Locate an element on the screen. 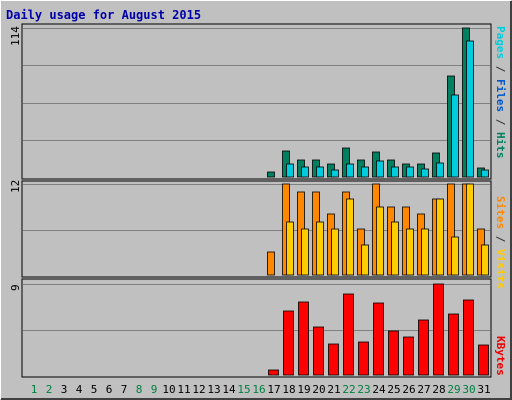 The image size is (512, 400). kbytes-panel-max-label: 9 is located at coordinates (15, 287).